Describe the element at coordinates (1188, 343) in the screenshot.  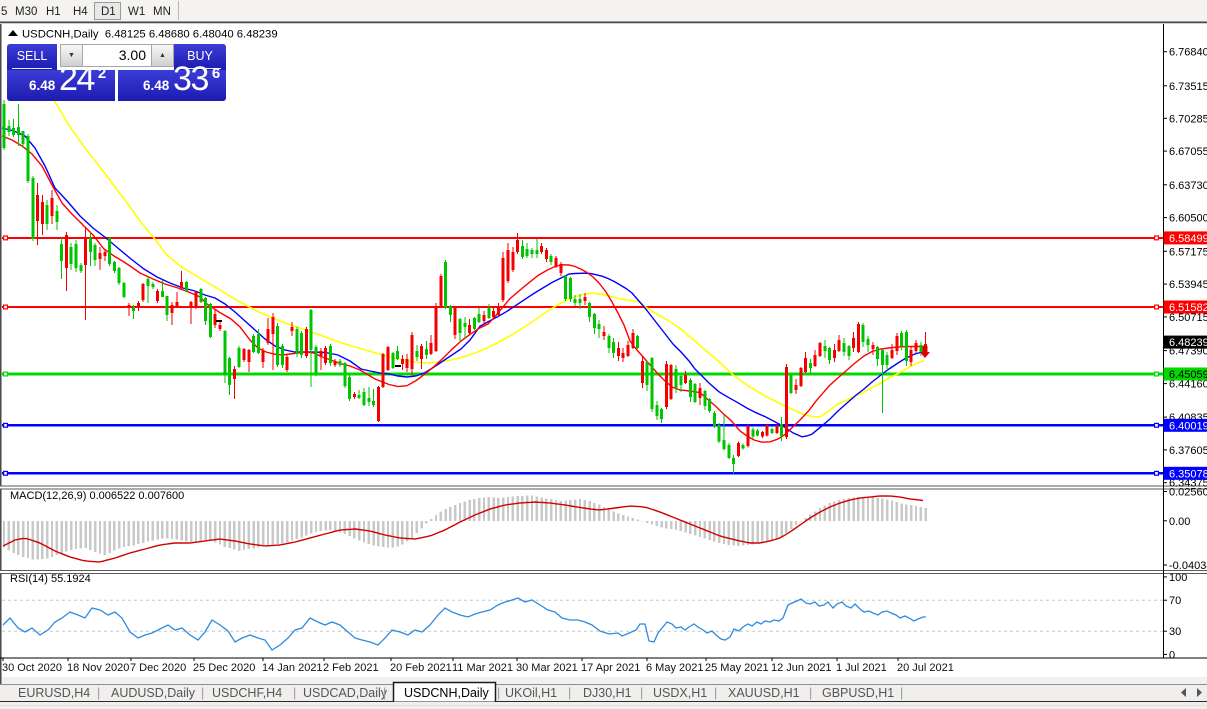
I see `svg-text: 6.48239` at that location.